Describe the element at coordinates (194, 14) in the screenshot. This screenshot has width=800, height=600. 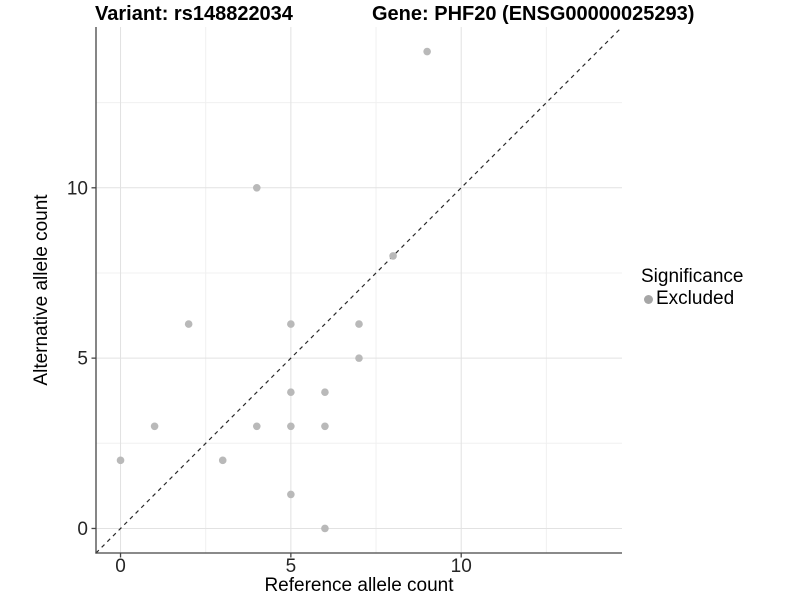
I see `plot-title-variant: Variant: rs148822034` at that location.